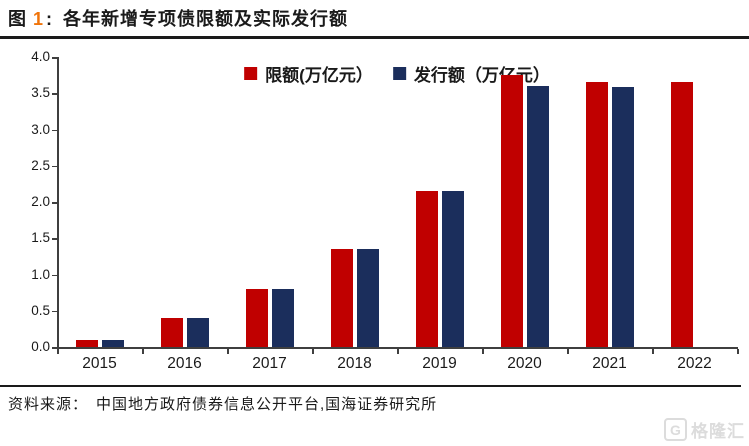 Image resolution: width=749 pixels, height=446 pixels. I want to click on bar-2017-issuance, so click(282, 318).